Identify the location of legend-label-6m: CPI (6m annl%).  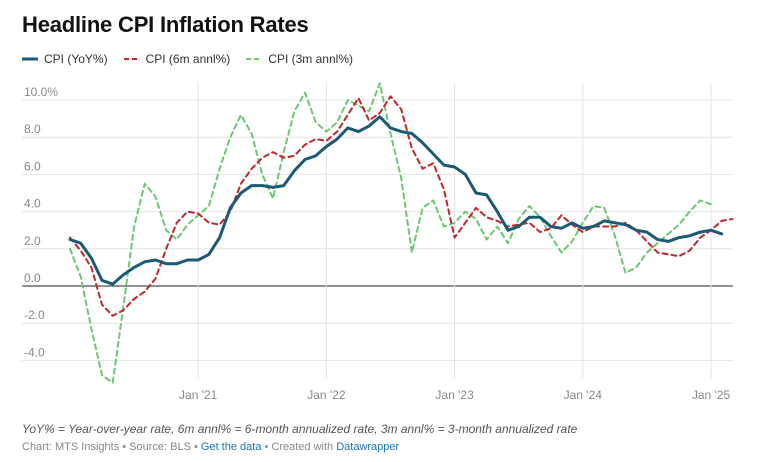
(188, 59).